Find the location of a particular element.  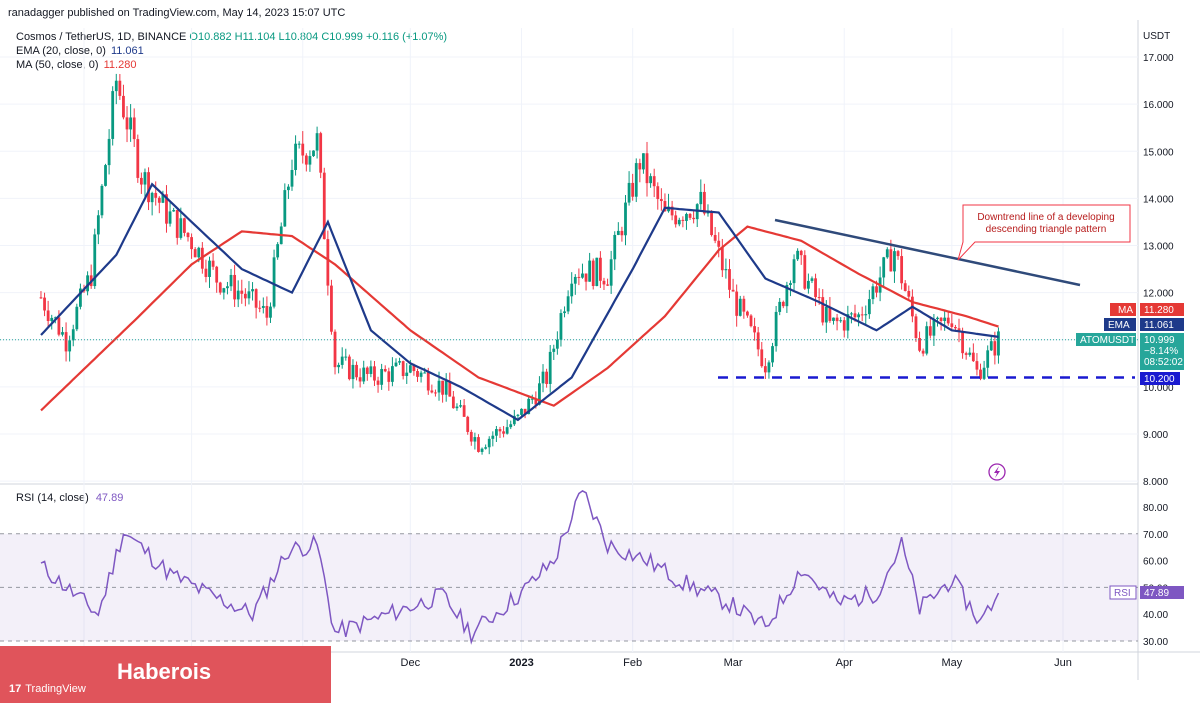

rsi-tag is located at coordinates (1123, 592).